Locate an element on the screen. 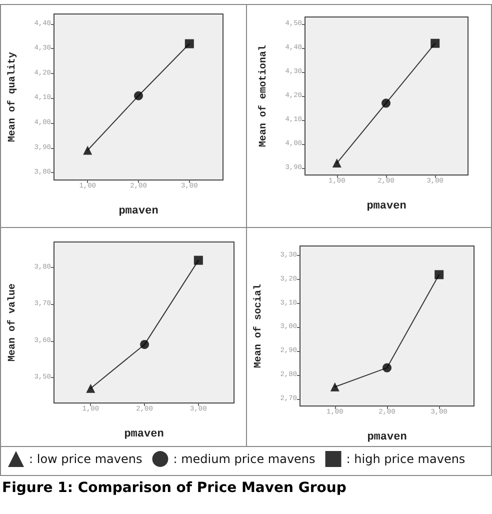  y-axis-title: Mean of value is located at coordinates (12, 322).